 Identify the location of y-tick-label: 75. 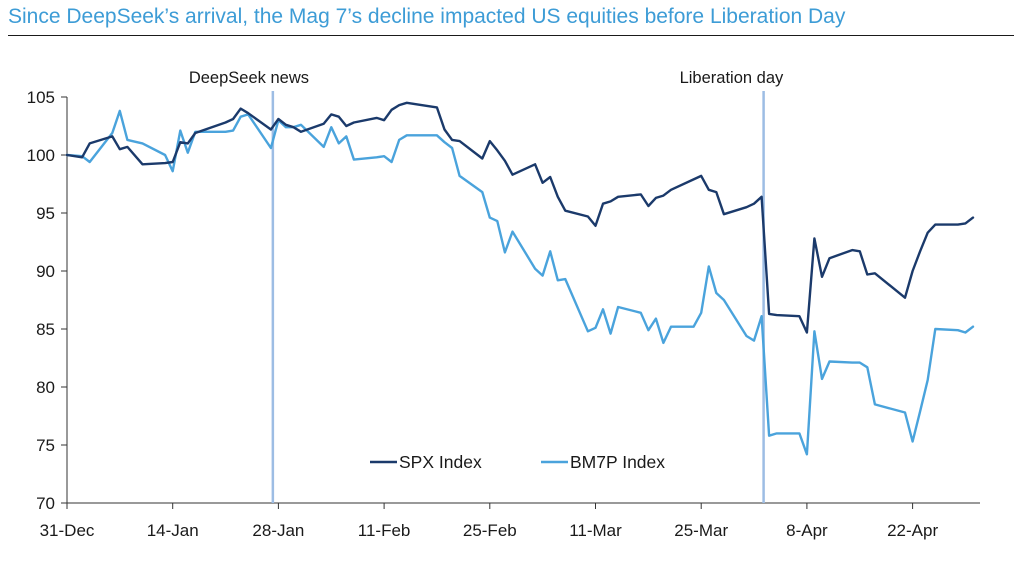
(45, 445).